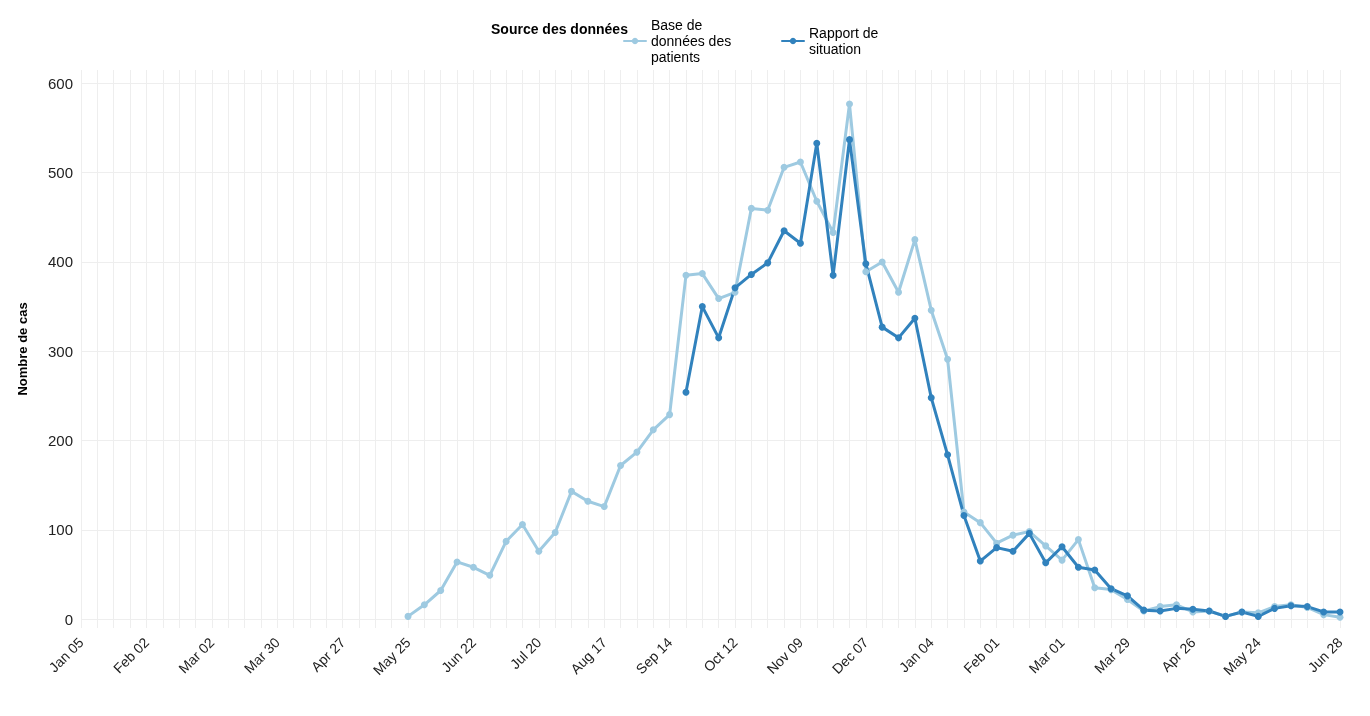 This screenshot has width=1370, height=716. What do you see at coordinates (525, 653) in the screenshot?
I see `x-tick-label: Jul 20` at bounding box center [525, 653].